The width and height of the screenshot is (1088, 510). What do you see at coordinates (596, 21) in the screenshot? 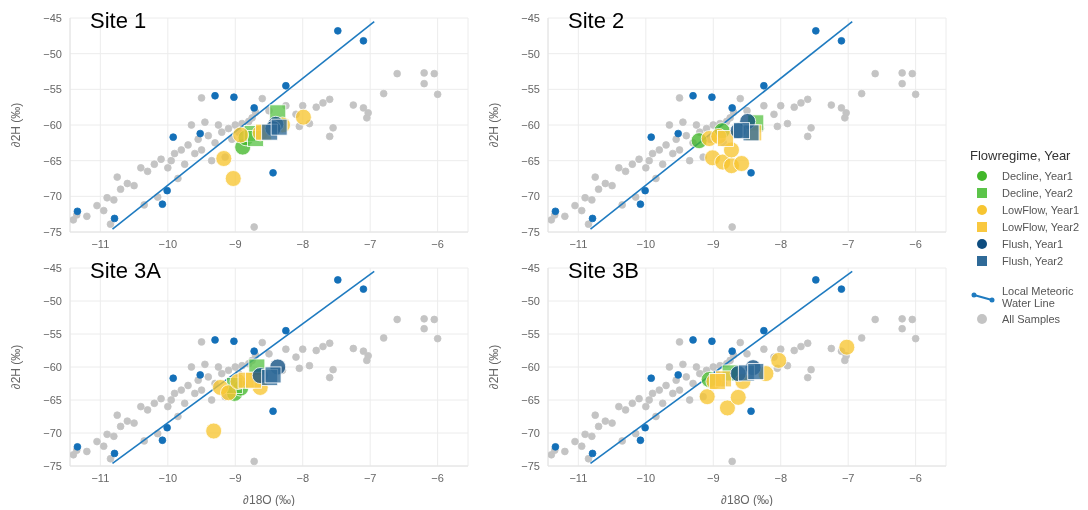
I see `chart-title: Site 2` at bounding box center [596, 21].